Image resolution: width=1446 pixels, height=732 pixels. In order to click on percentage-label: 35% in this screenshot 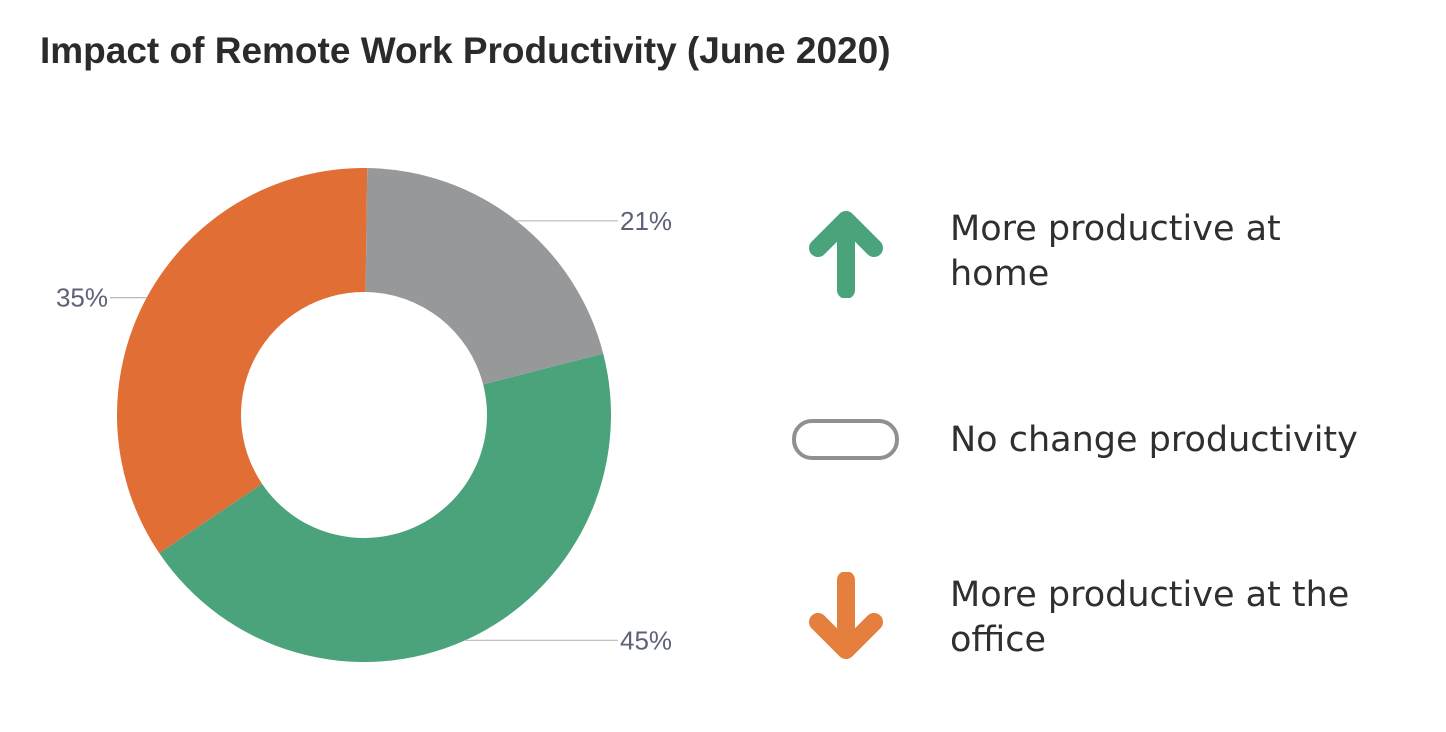, I will do `click(82, 298)`.